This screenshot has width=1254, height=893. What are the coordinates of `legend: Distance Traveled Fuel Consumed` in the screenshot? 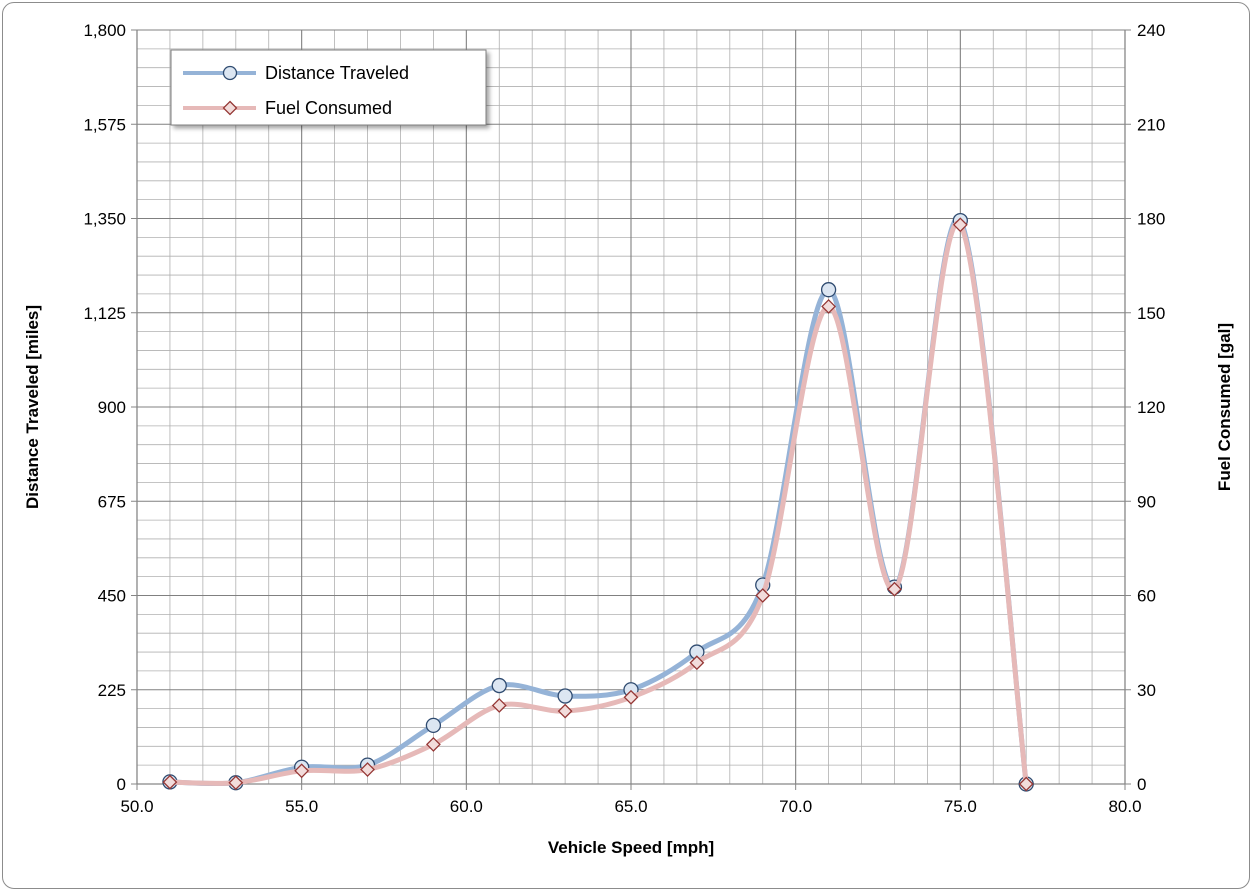 It's located at (328, 87).